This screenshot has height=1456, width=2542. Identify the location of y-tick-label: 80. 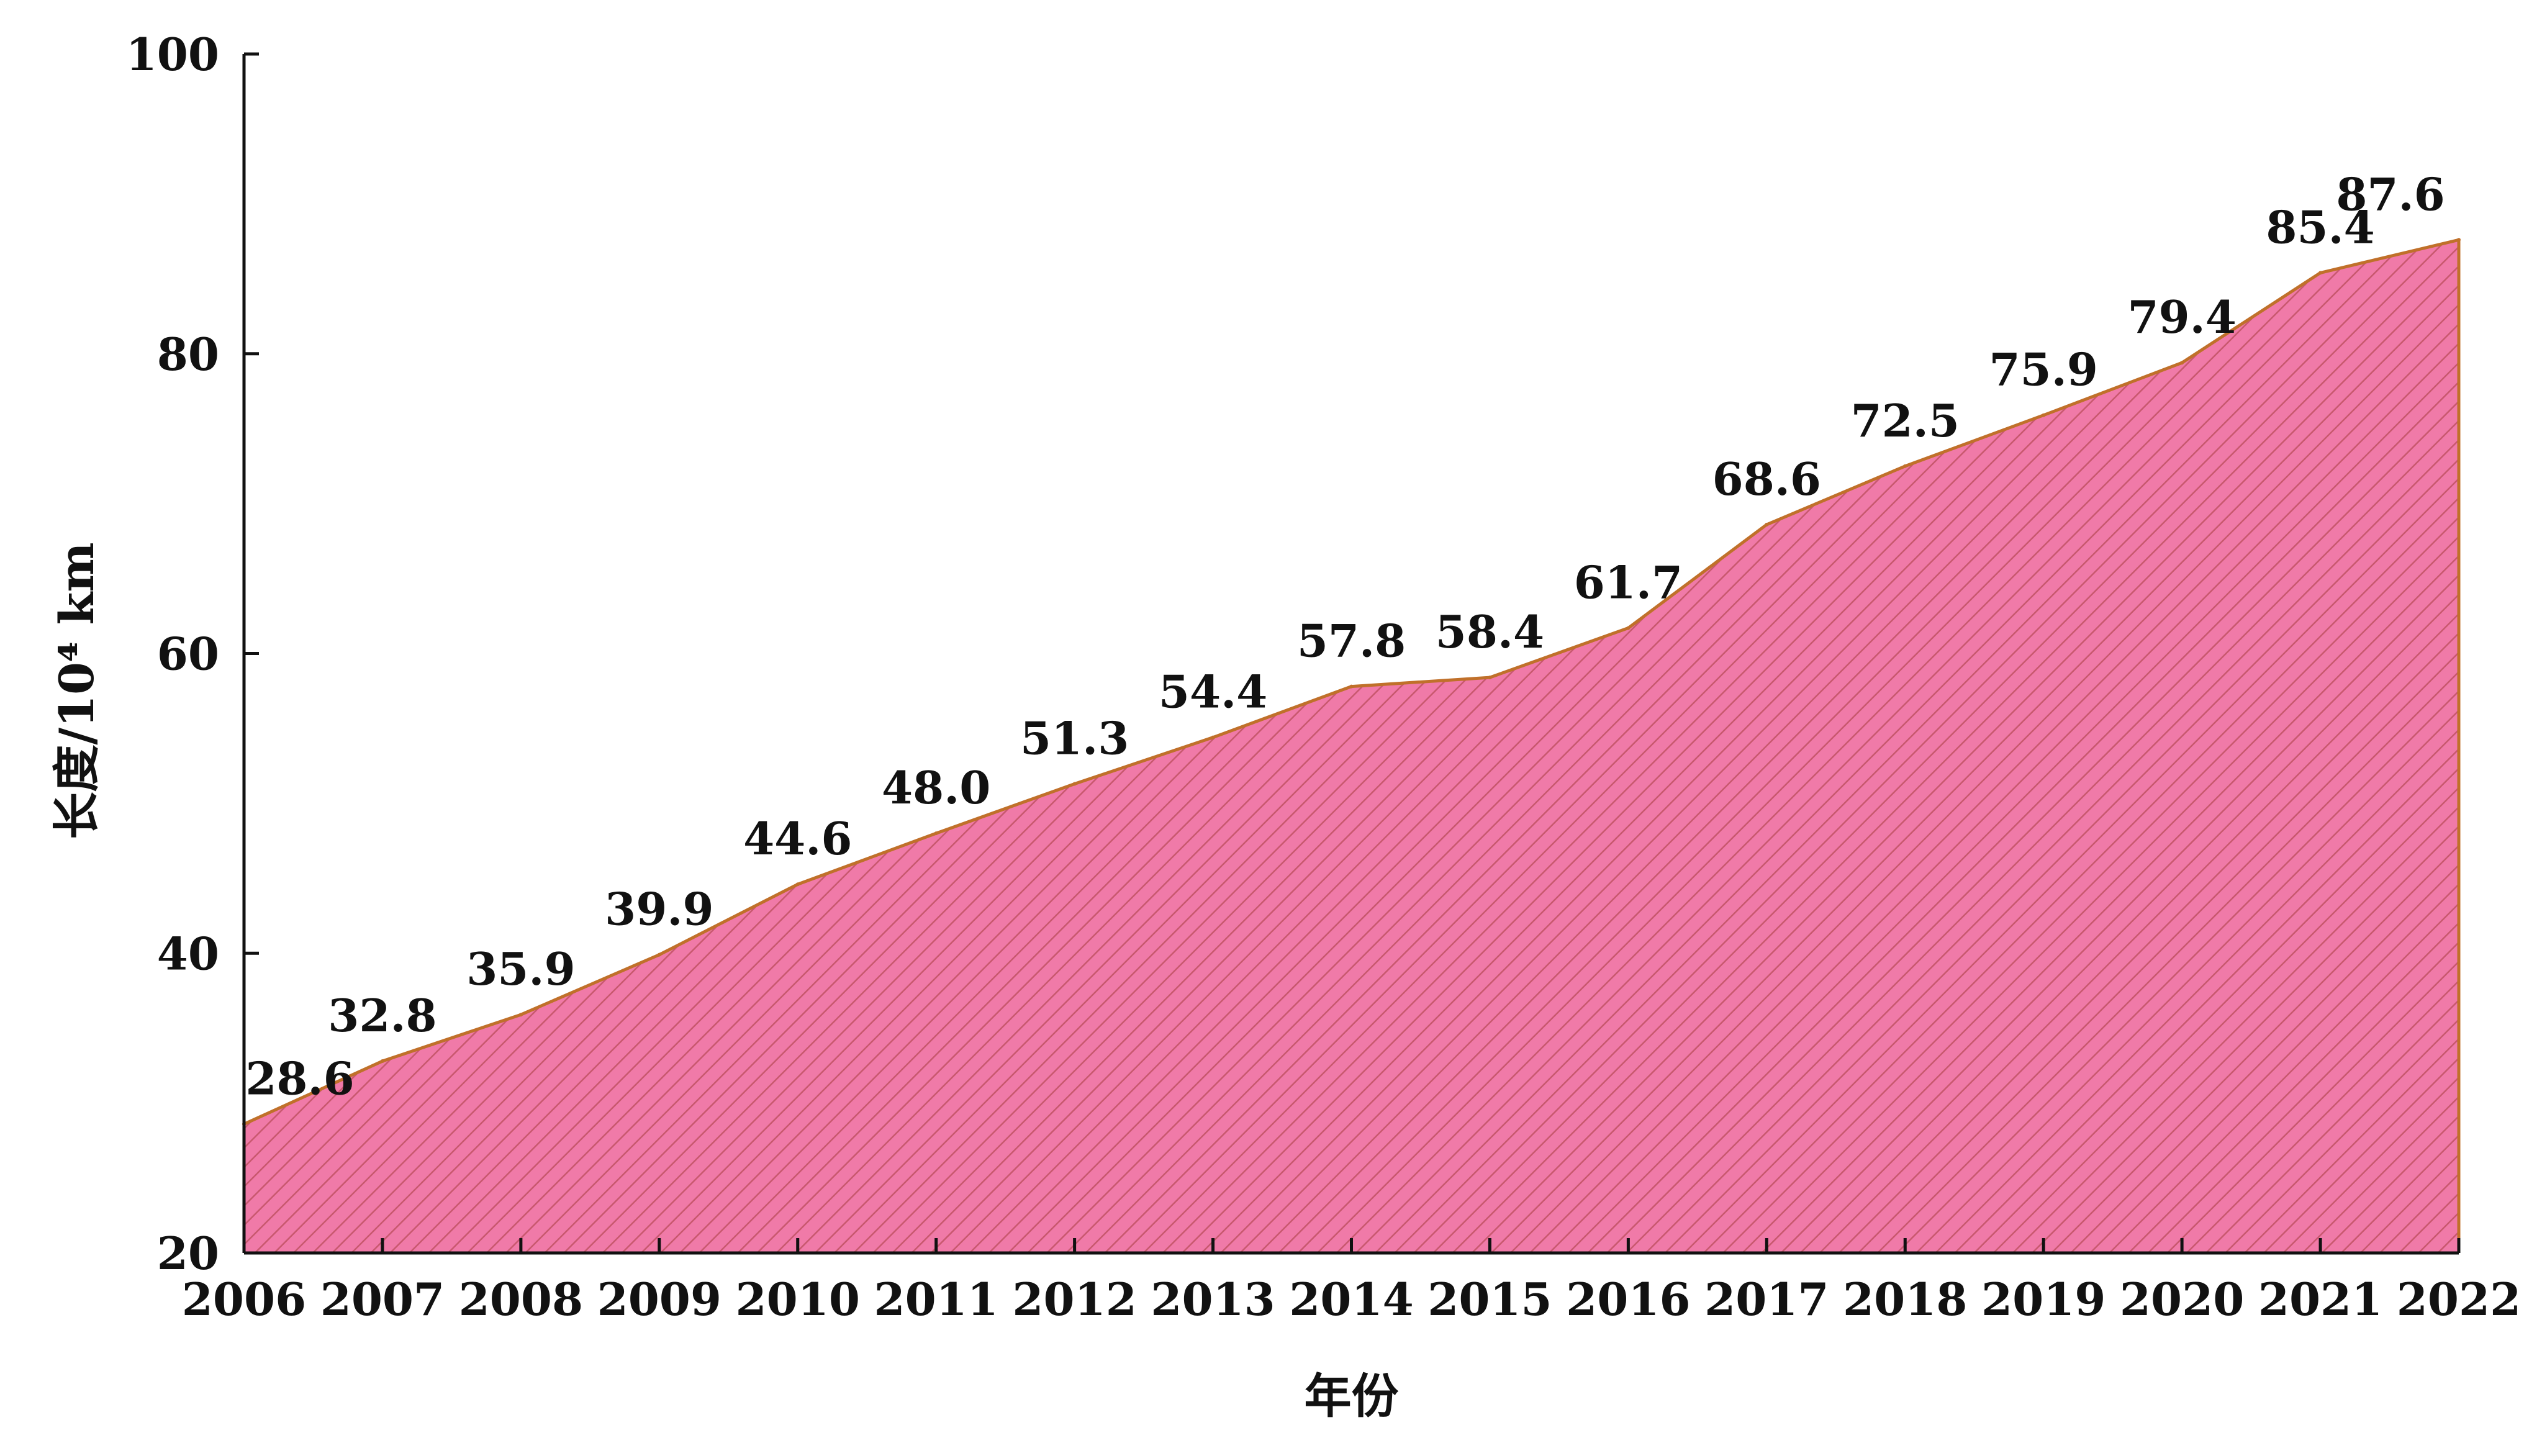
(188, 354).